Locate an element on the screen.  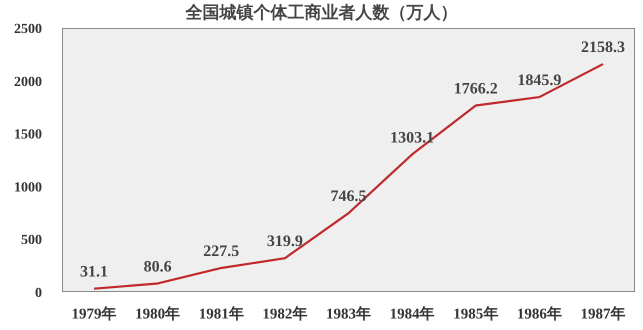
x-tick-label: 1980年 is located at coordinates (157, 314).